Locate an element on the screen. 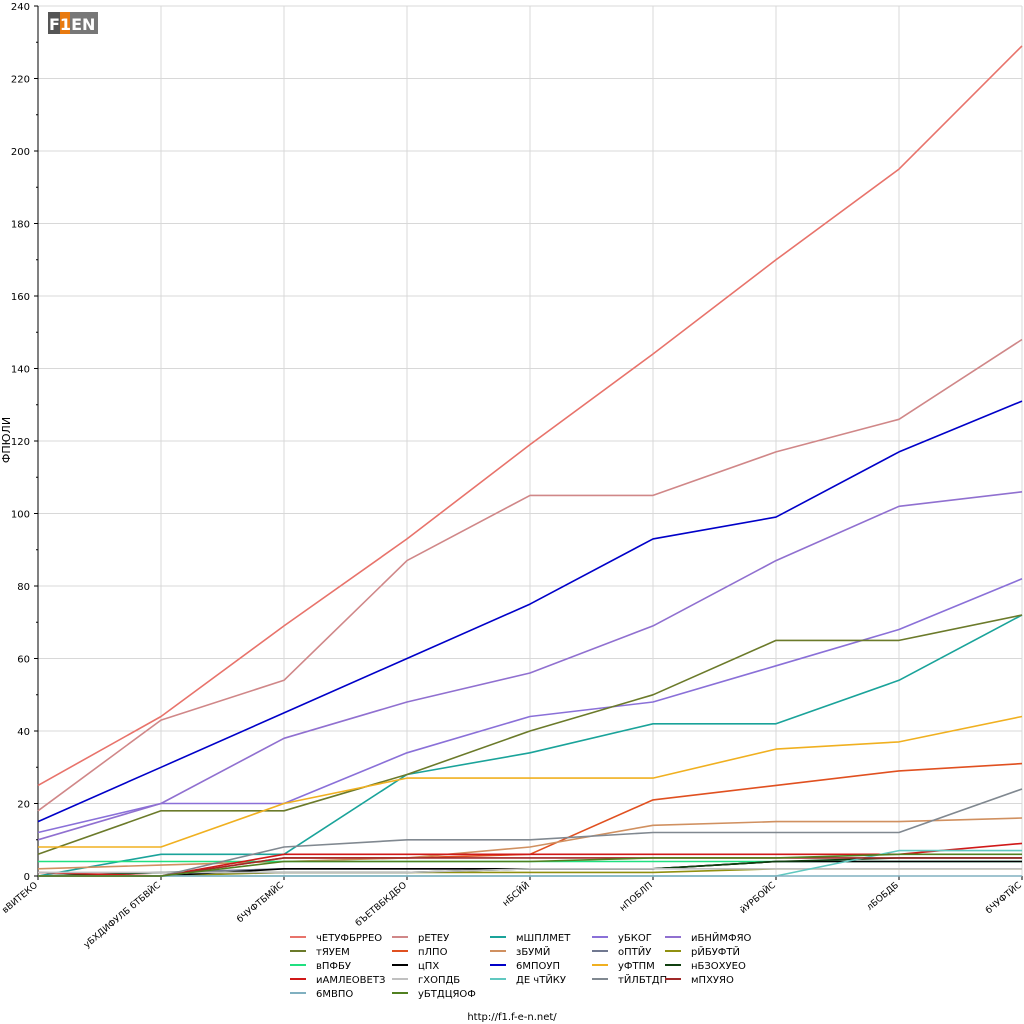 The image size is (1024, 1024). y-tick-label: 180 is located at coordinates (20, 225).